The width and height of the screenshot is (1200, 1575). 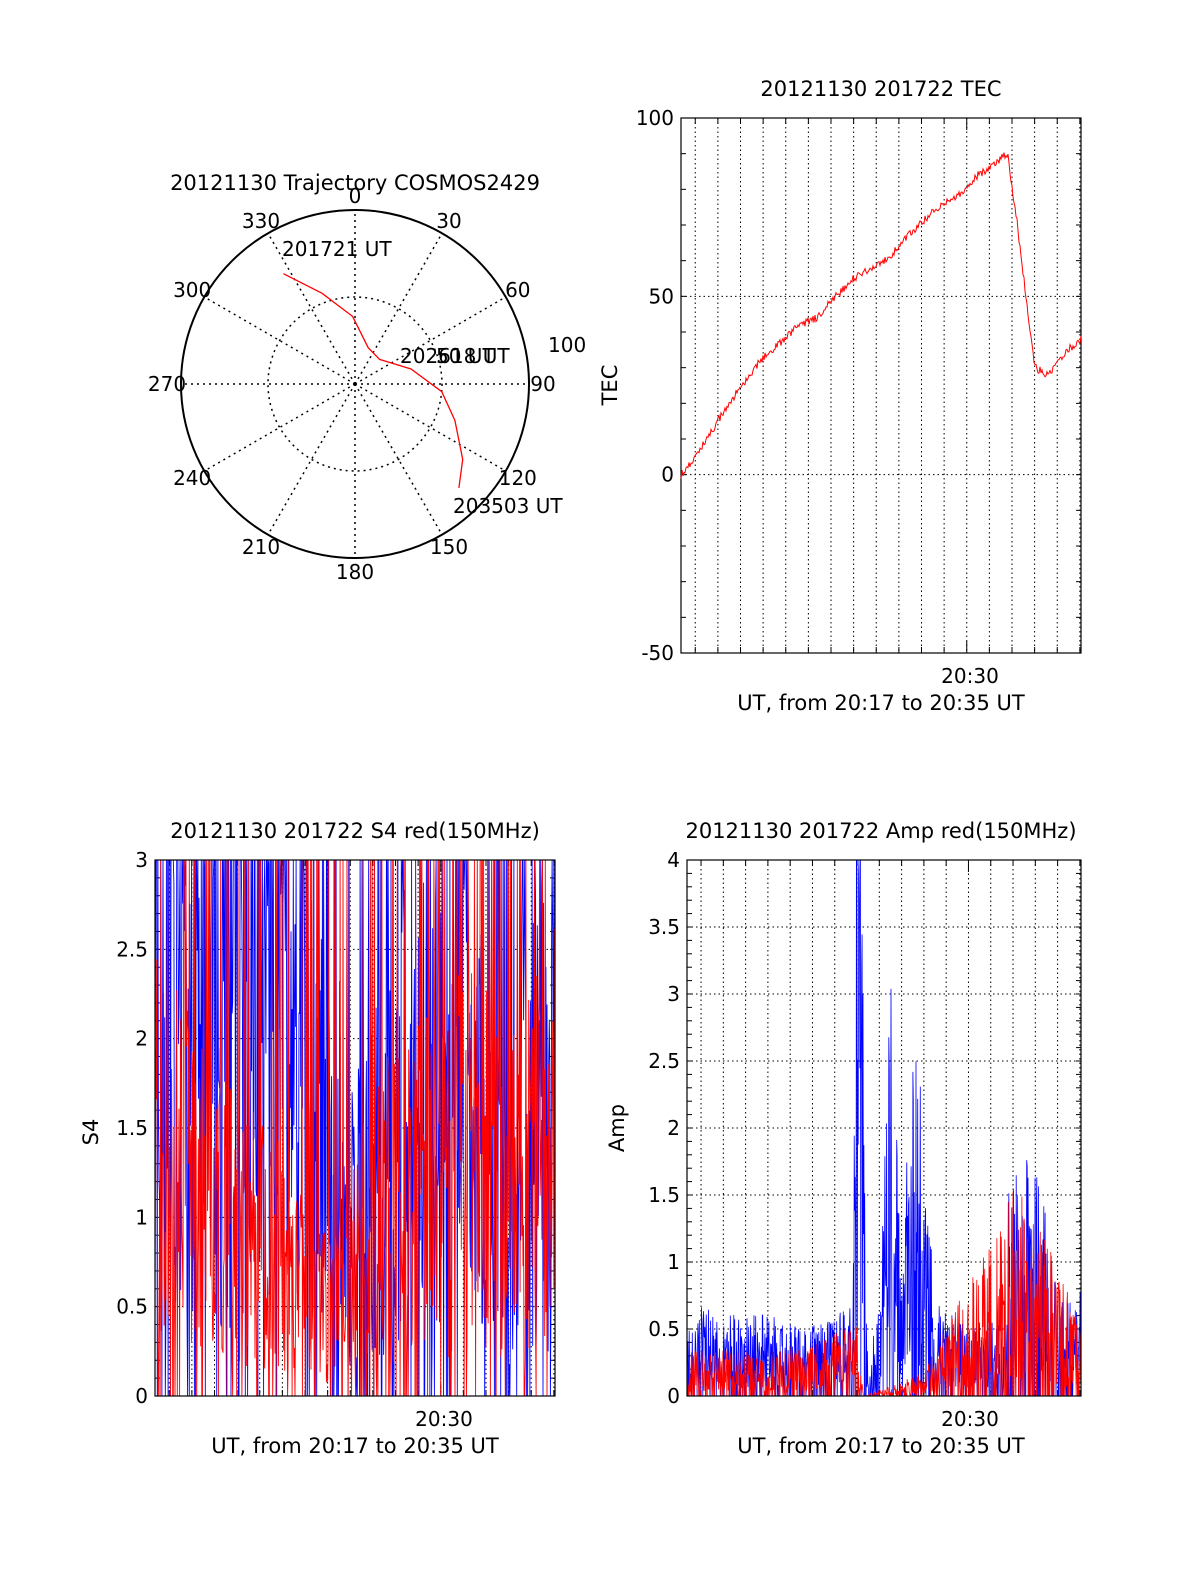 I want to click on s4-xtick: 20:30, so click(x=444, y=1419).